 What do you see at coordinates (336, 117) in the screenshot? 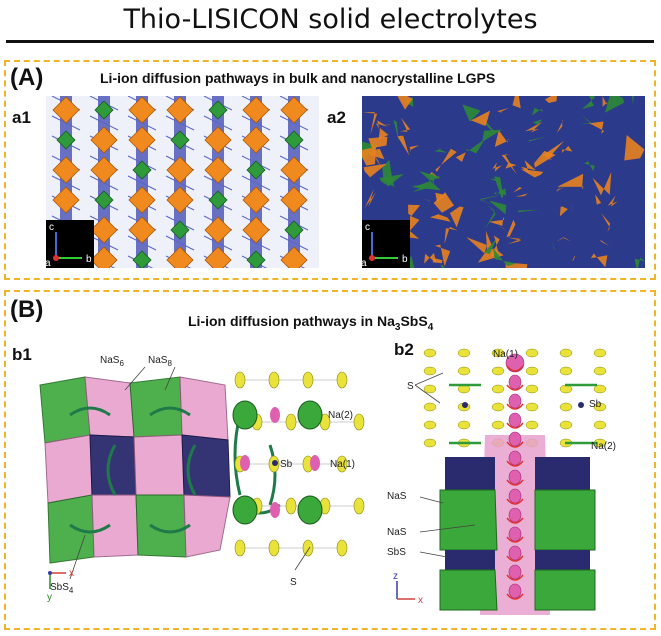
I see `a2-label: a2` at bounding box center [336, 117].